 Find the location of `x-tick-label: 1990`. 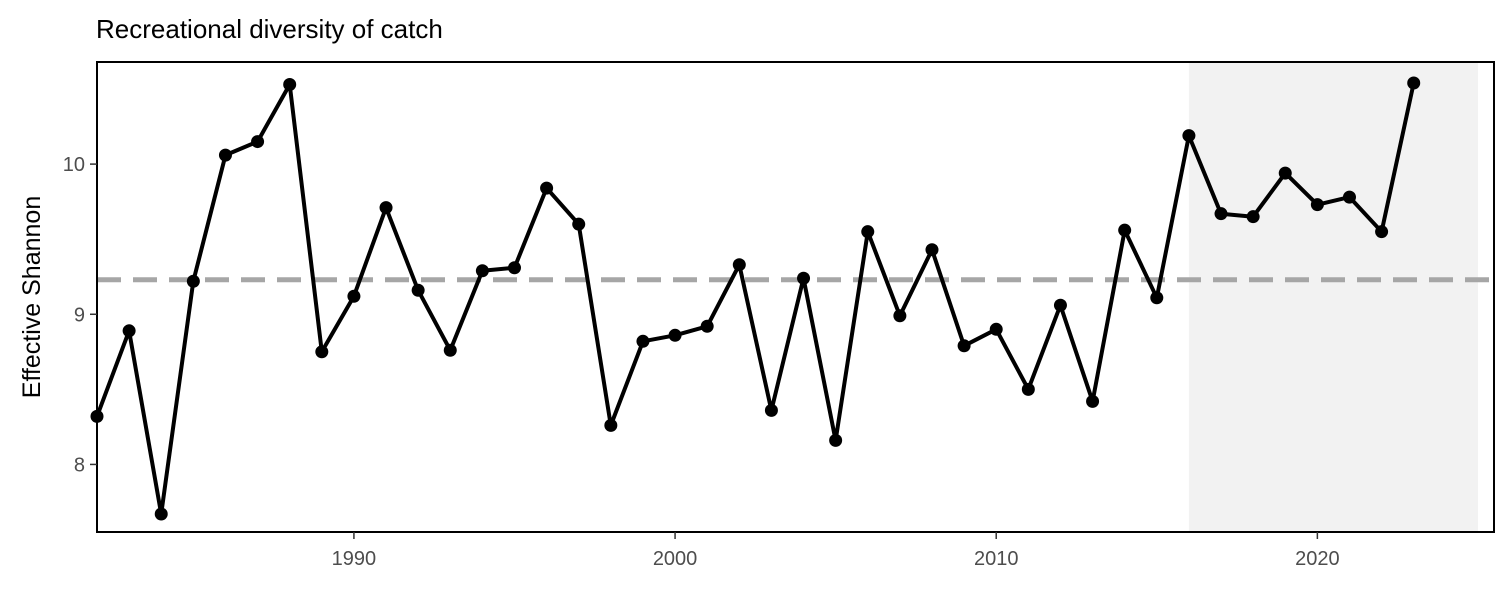

x-tick-label: 1990 is located at coordinates (354, 559).